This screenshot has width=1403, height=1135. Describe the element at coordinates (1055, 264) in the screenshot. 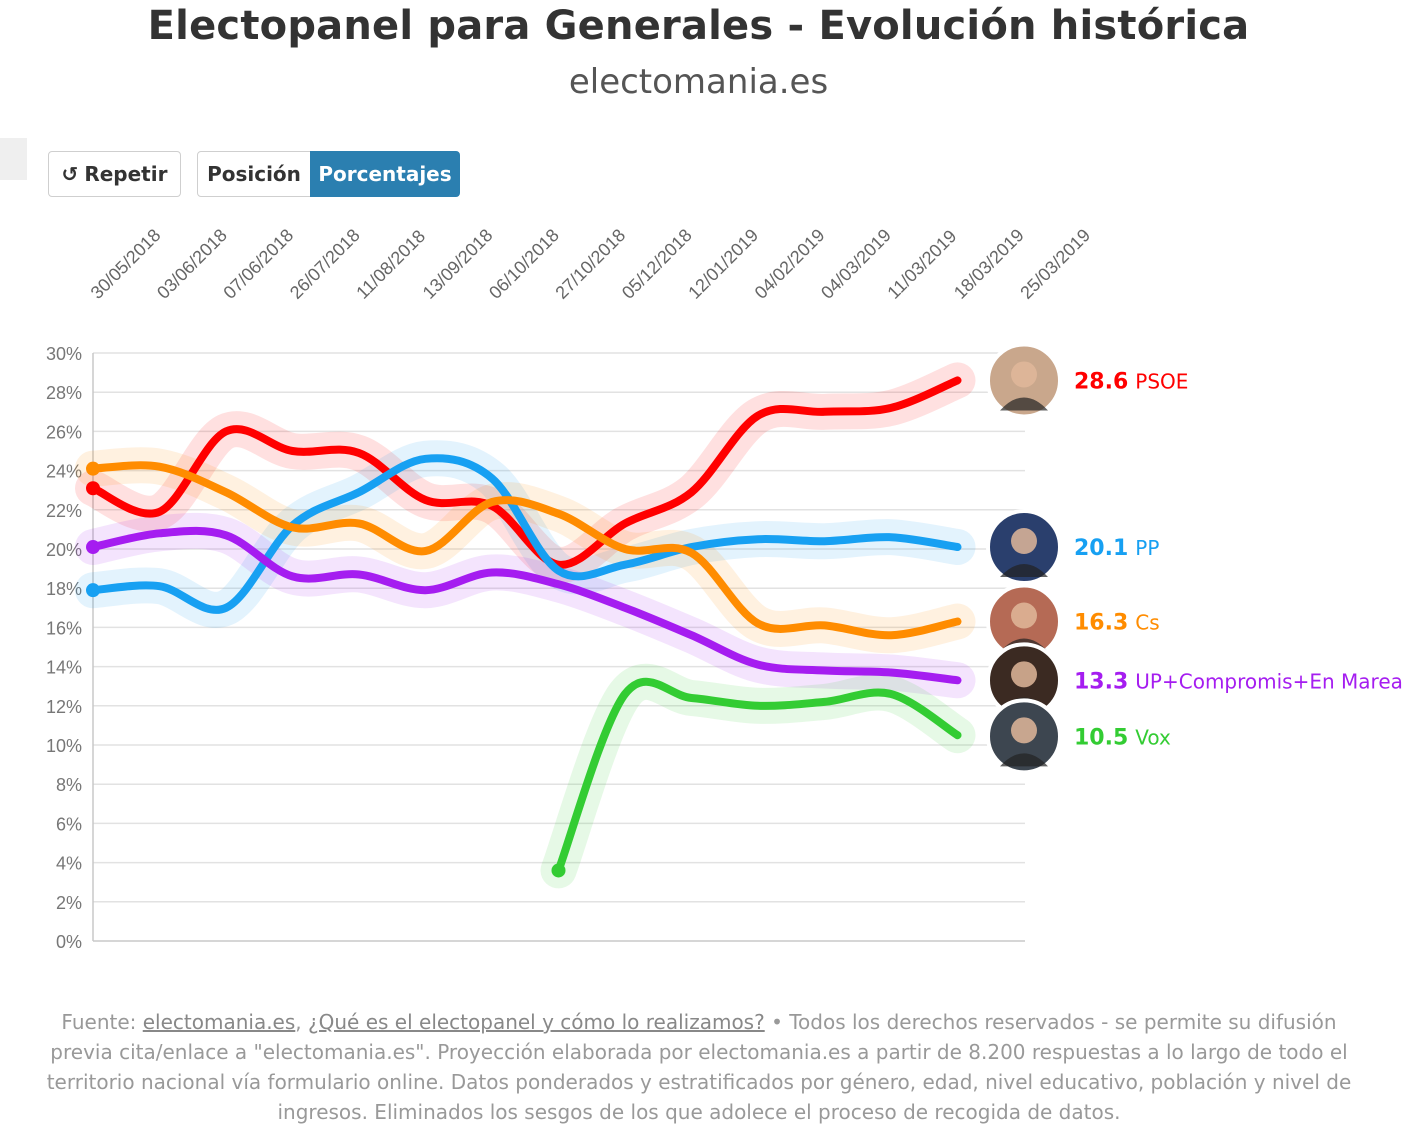

I see `x-tick-label: 25/03/2019` at that location.